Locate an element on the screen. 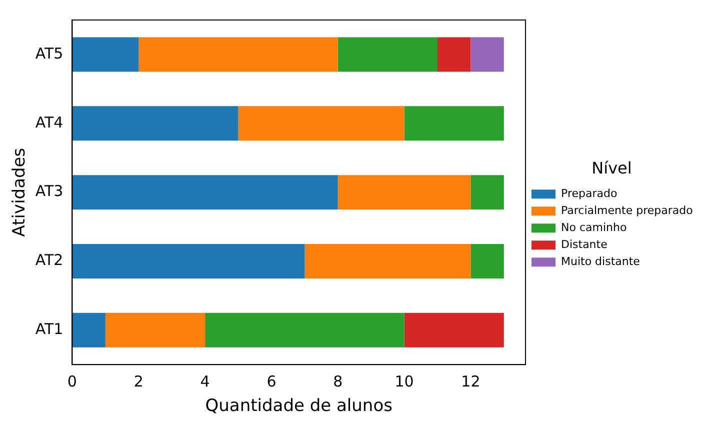 The height and width of the screenshot is (427, 720). x-tick-label: 12 is located at coordinates (470, 381).